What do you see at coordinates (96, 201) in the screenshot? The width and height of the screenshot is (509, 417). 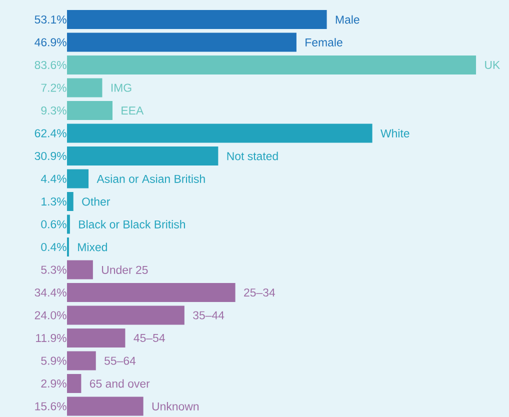 I see `y-tick-label: Other` at bounding box center [96, 201].